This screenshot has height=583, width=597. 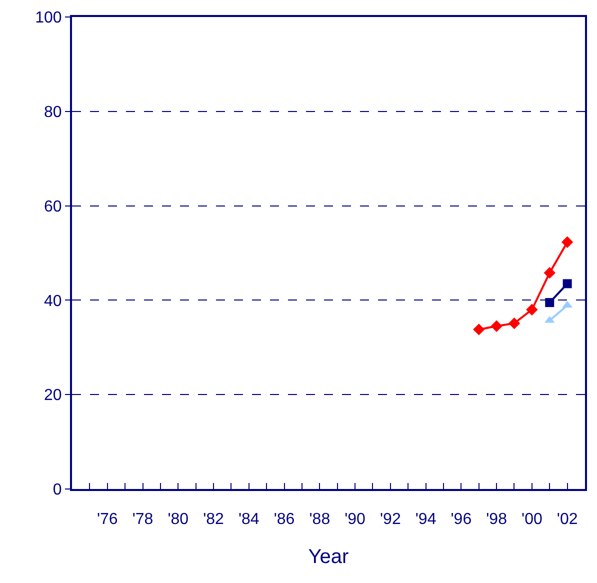 What do you see at coordinates (107, 519) in the screenshot?
I see `x-tick-label: '76` at bounding box center [107, 519].